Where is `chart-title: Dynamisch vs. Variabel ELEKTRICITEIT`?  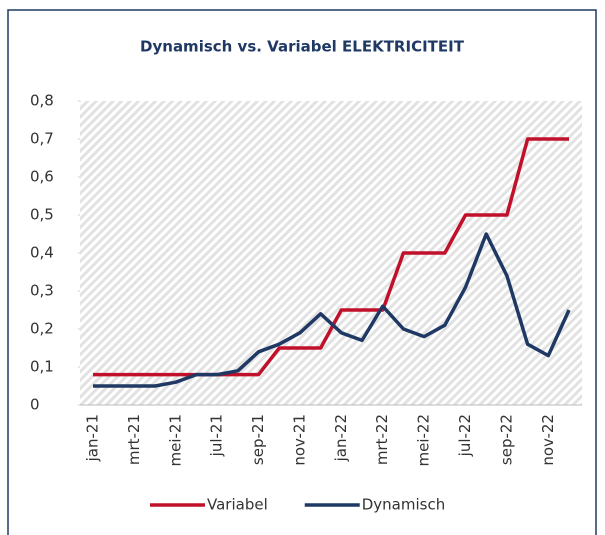
chart-title: Dynamisch vs. Variabel ELEKTRICITEIT is located at coordinates (302, 47).